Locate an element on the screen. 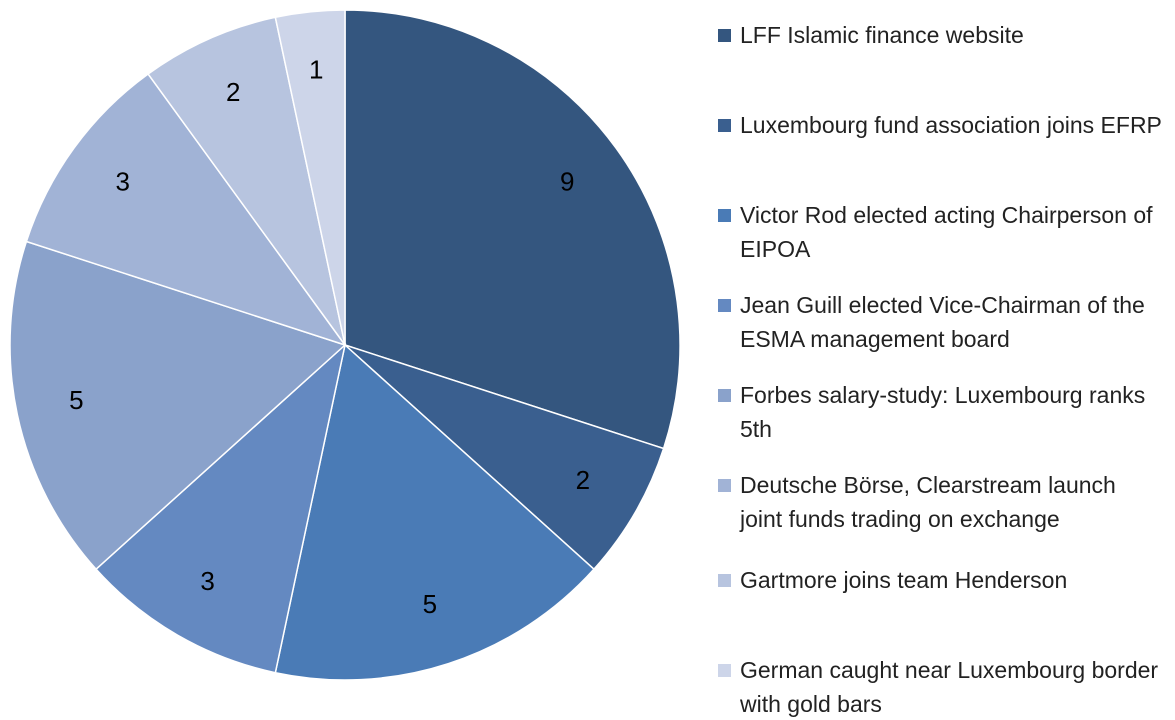 The width and height of the screenshot is (1175, 720). data-label: 1 is located at coordinates (316, 70).